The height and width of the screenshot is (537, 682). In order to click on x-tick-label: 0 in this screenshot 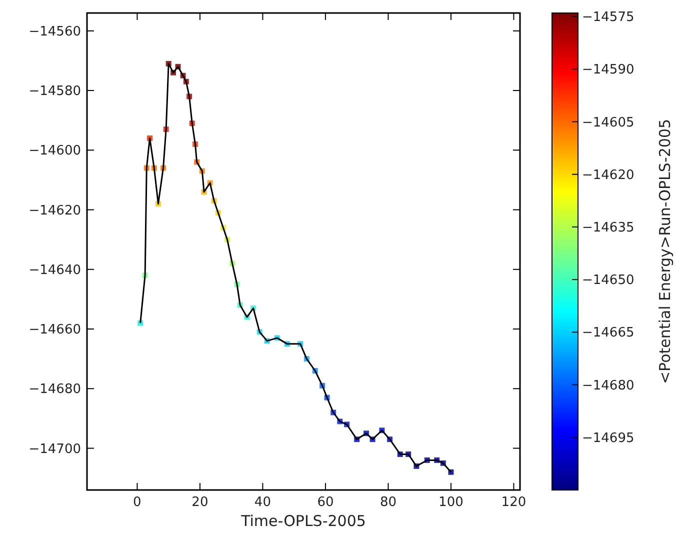, I will do `click(137, 502)`.